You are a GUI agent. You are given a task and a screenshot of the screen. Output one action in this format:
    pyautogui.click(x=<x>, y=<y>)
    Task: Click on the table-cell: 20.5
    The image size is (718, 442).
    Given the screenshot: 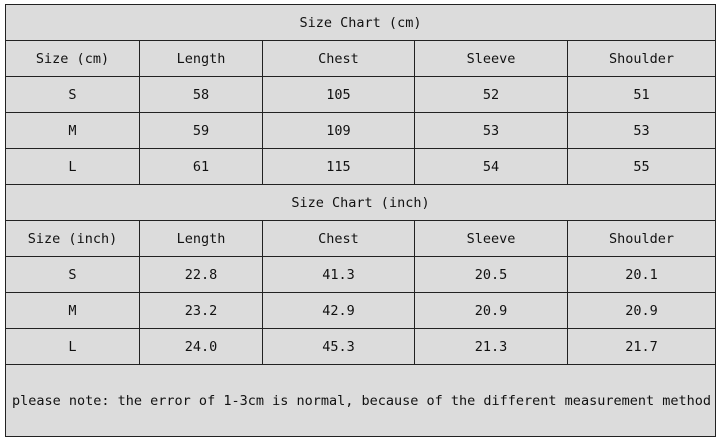 What is the action you would take?
    pyautogui.click(x=491, y=274)
    